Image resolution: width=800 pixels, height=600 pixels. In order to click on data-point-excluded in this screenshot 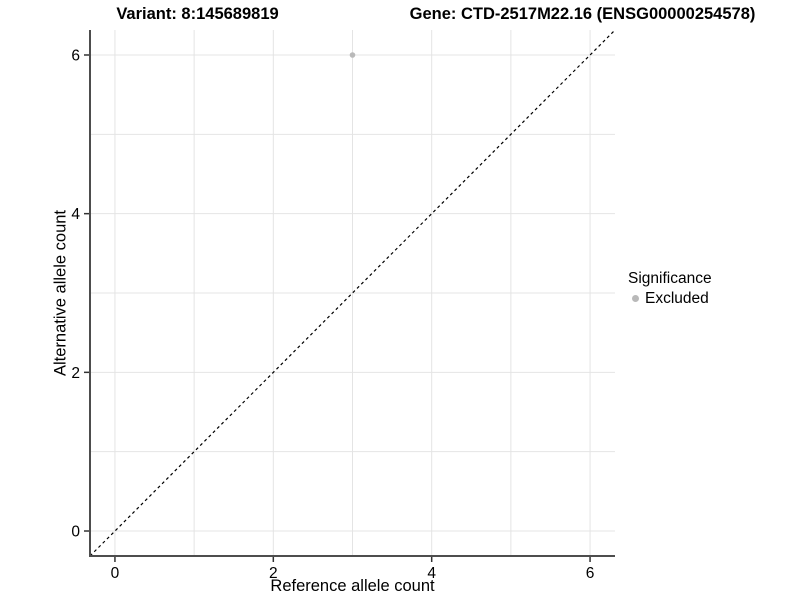, I will do `click(352, 55)`.